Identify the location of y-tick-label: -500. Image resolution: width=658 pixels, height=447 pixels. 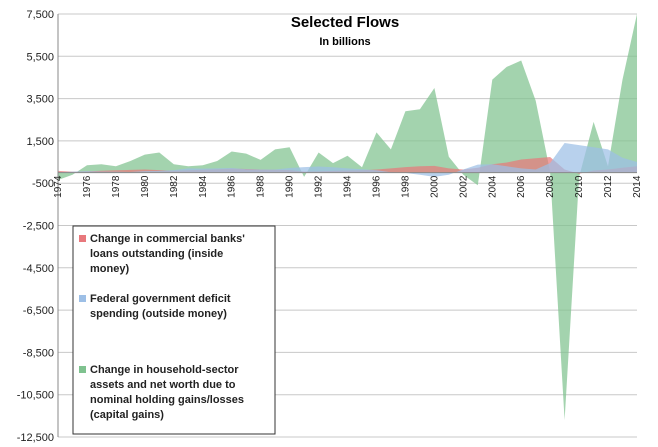
(43, 184).